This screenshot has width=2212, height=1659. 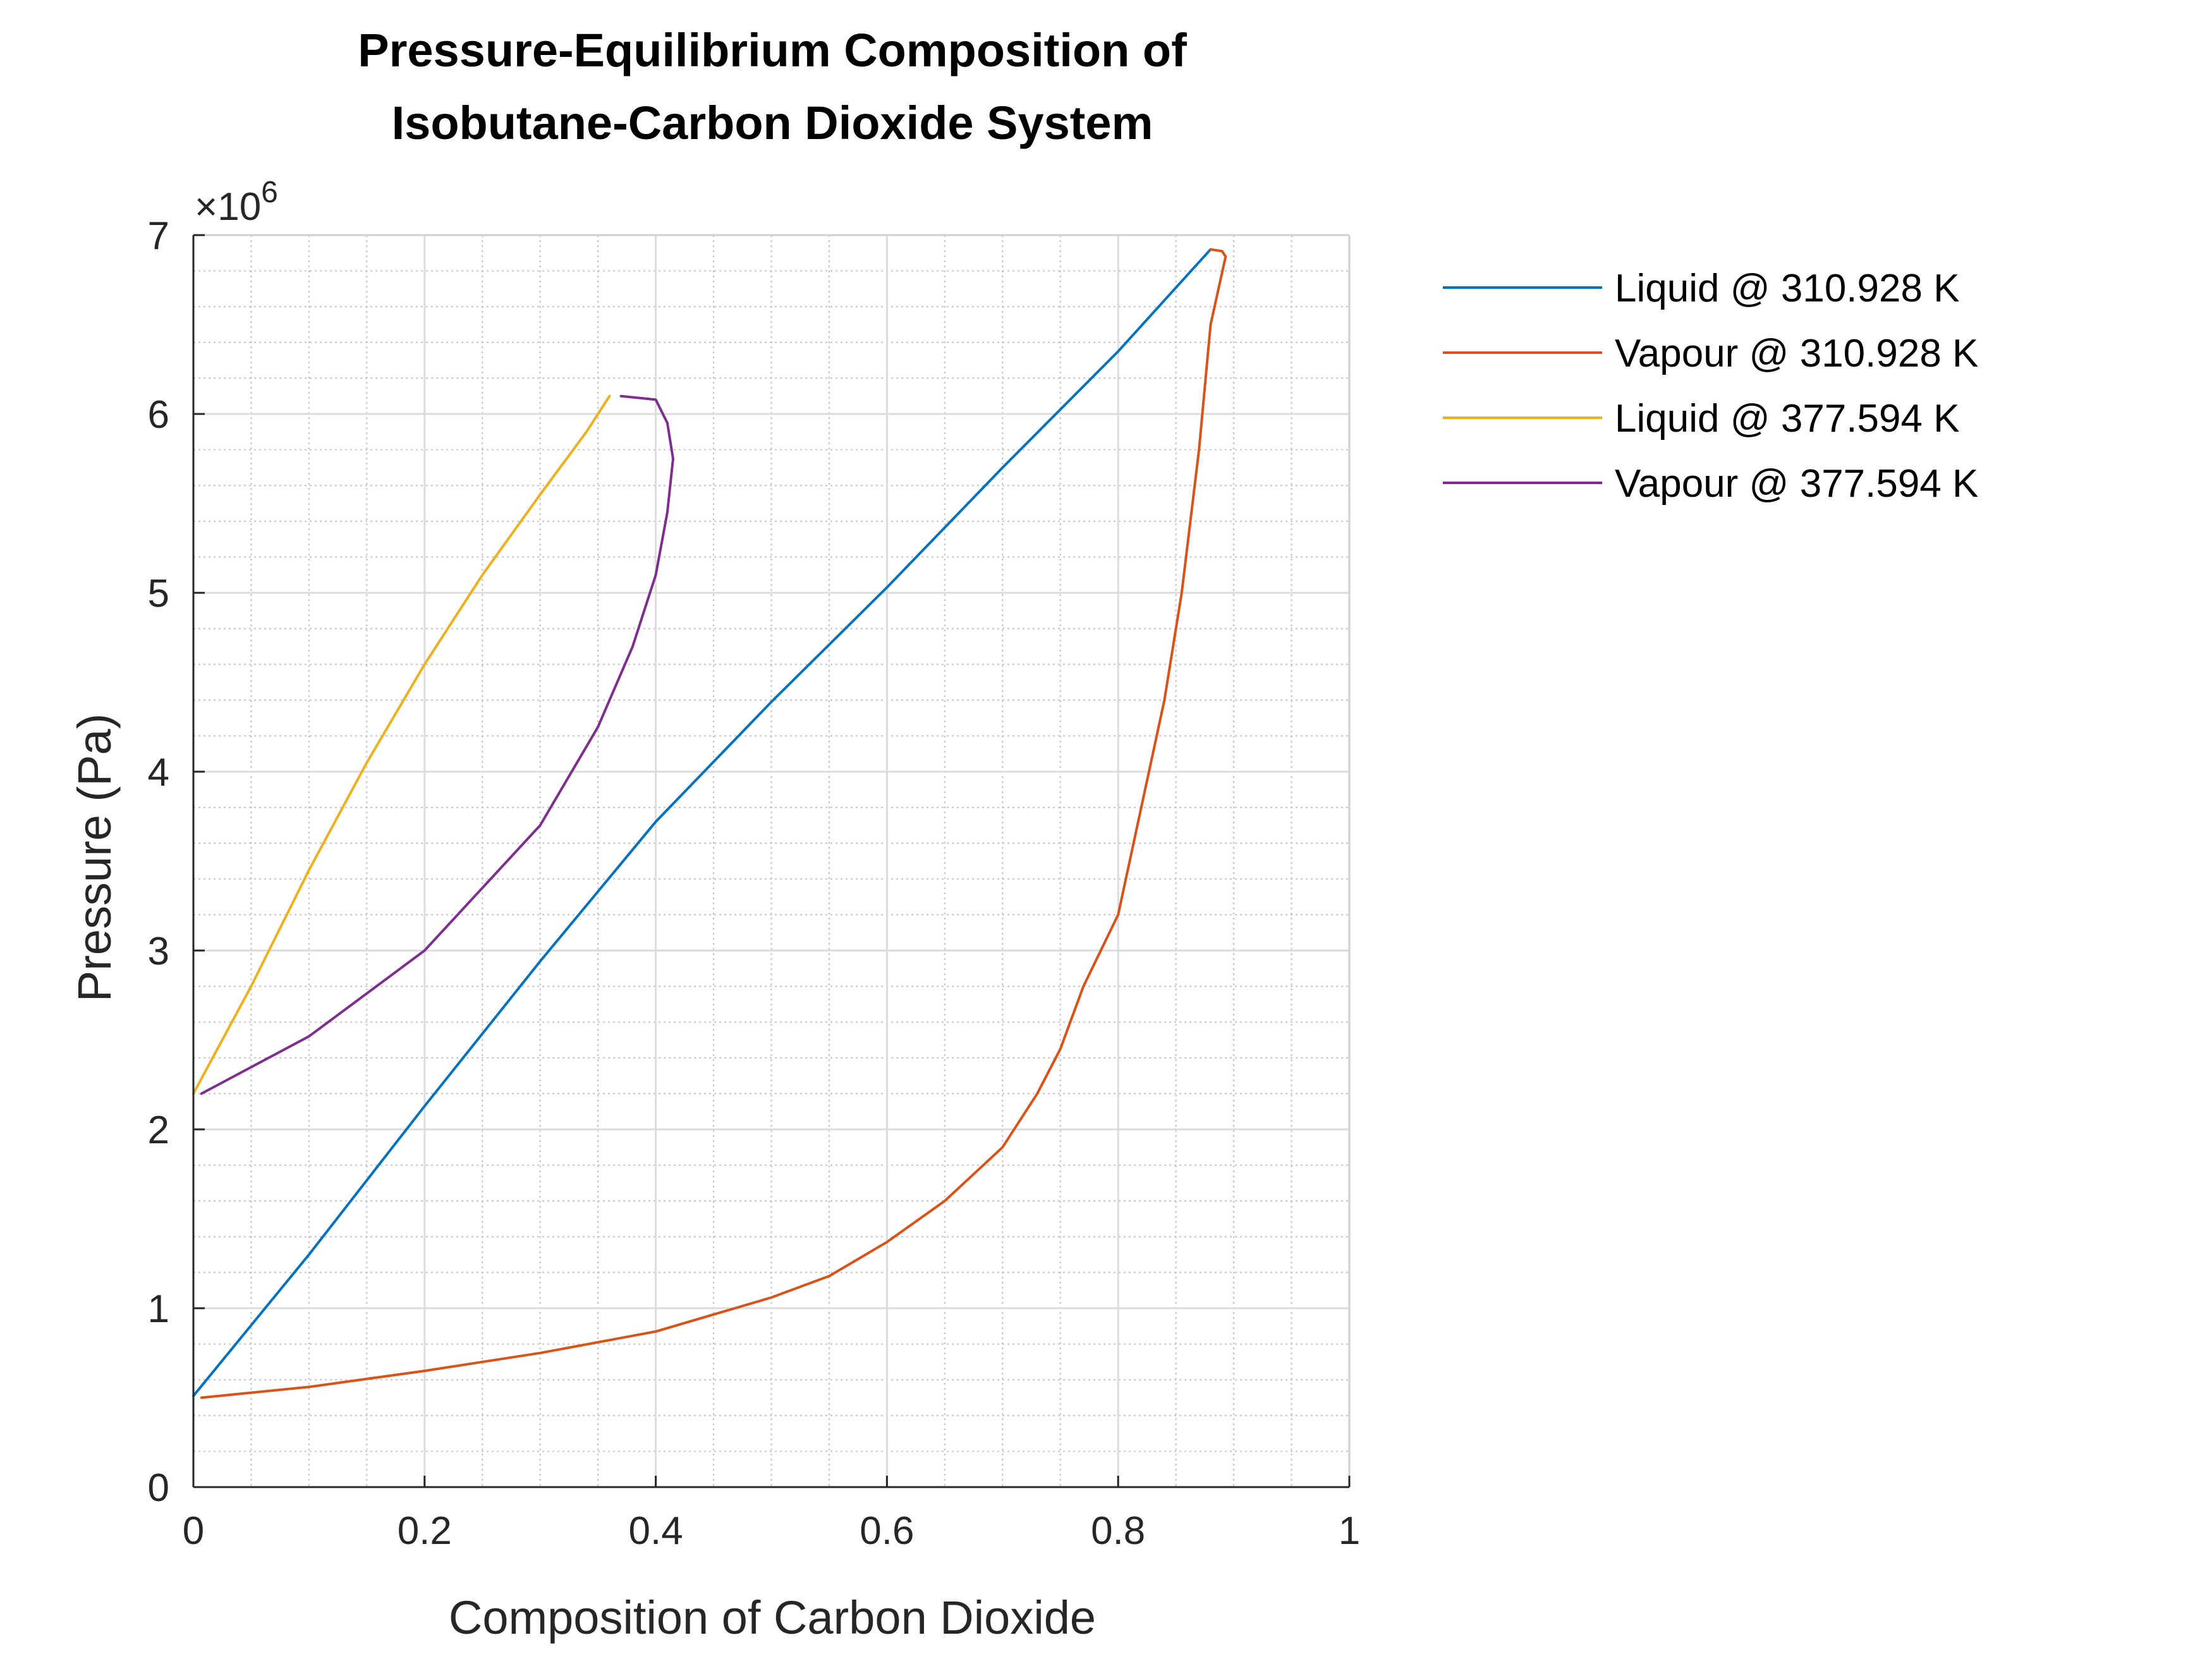 What do you see at coordinates (193, 1531) in the screenshot?
I see `x-tick-label: 0` at bounding box center [193, 1531].